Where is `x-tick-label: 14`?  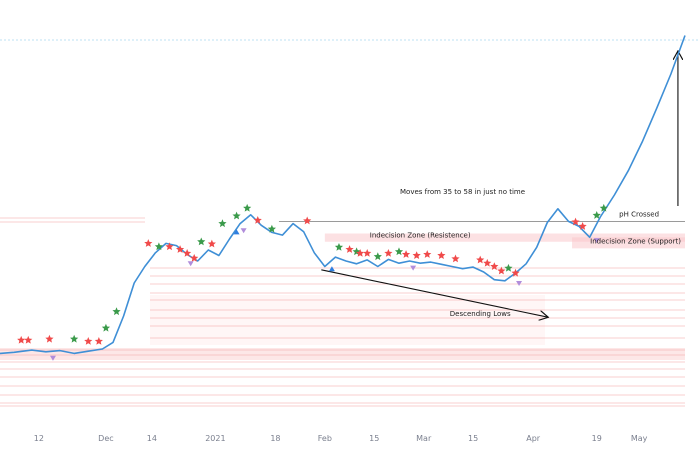 x-tick-label: 14 is located at coordinates (152, 438).